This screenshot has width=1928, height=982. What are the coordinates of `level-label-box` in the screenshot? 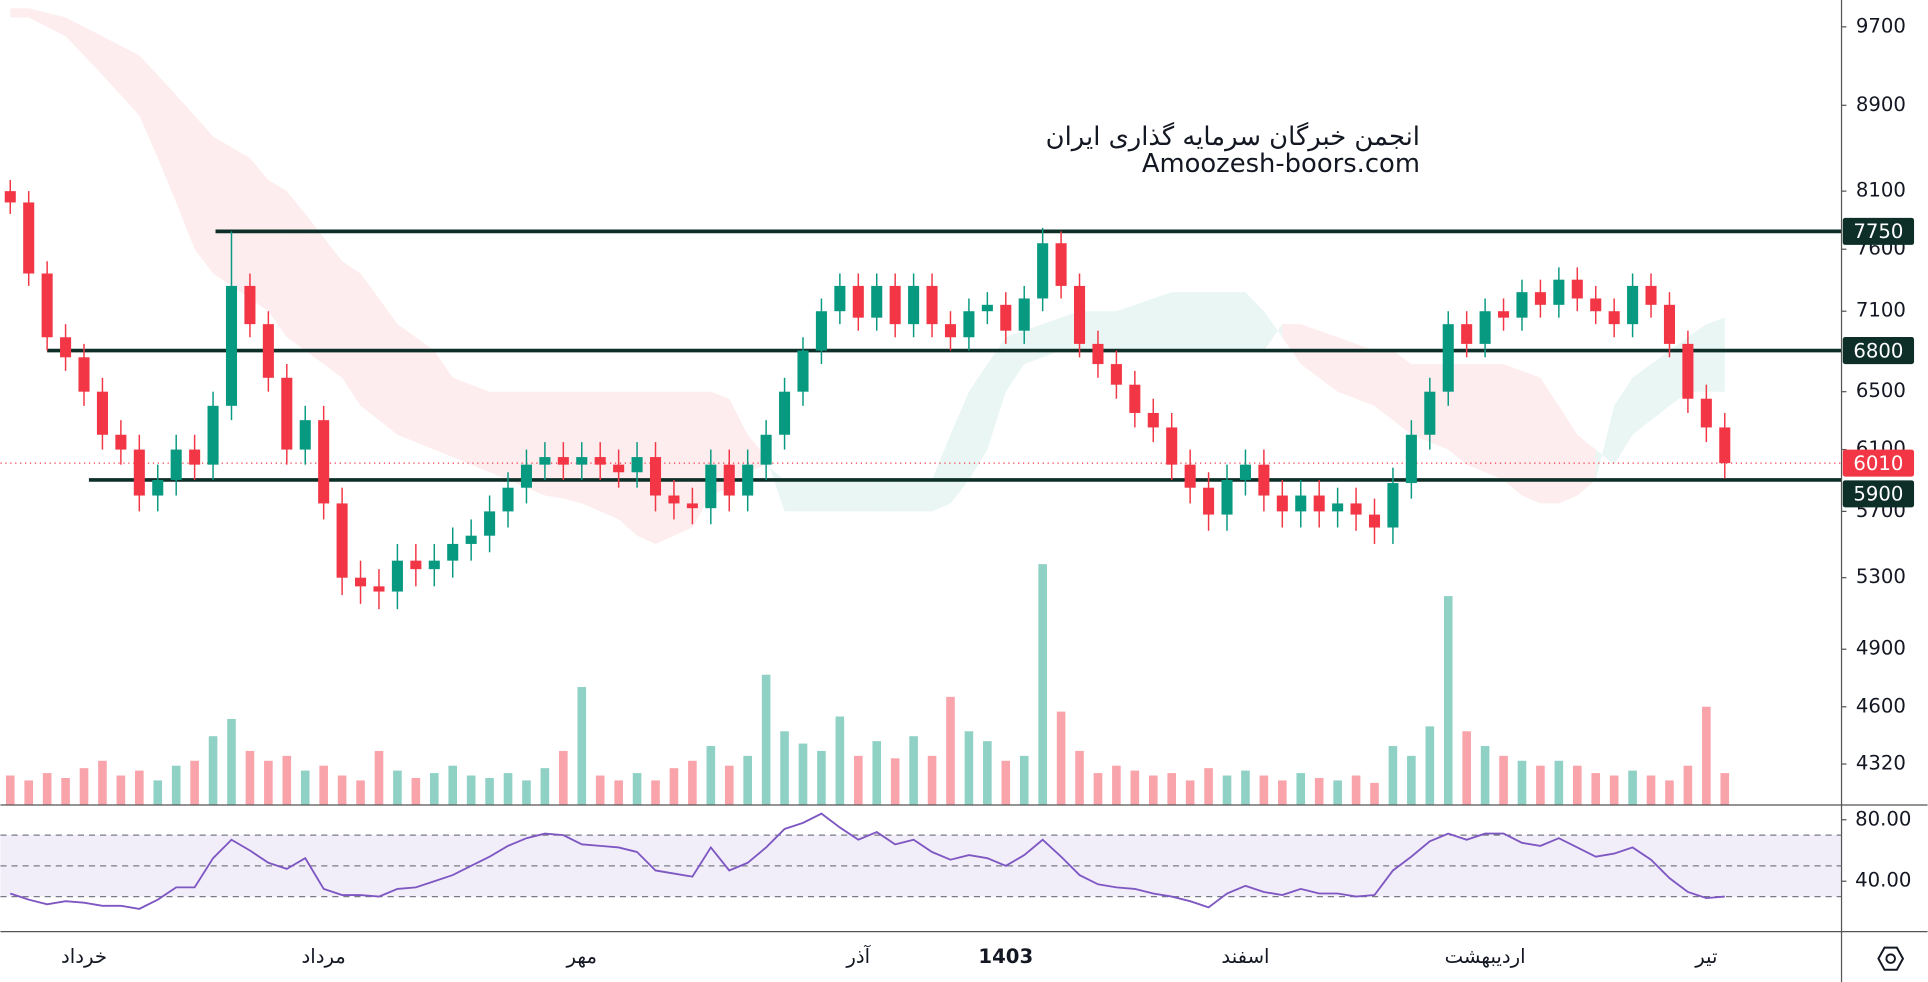 It's located at (1878, 231).